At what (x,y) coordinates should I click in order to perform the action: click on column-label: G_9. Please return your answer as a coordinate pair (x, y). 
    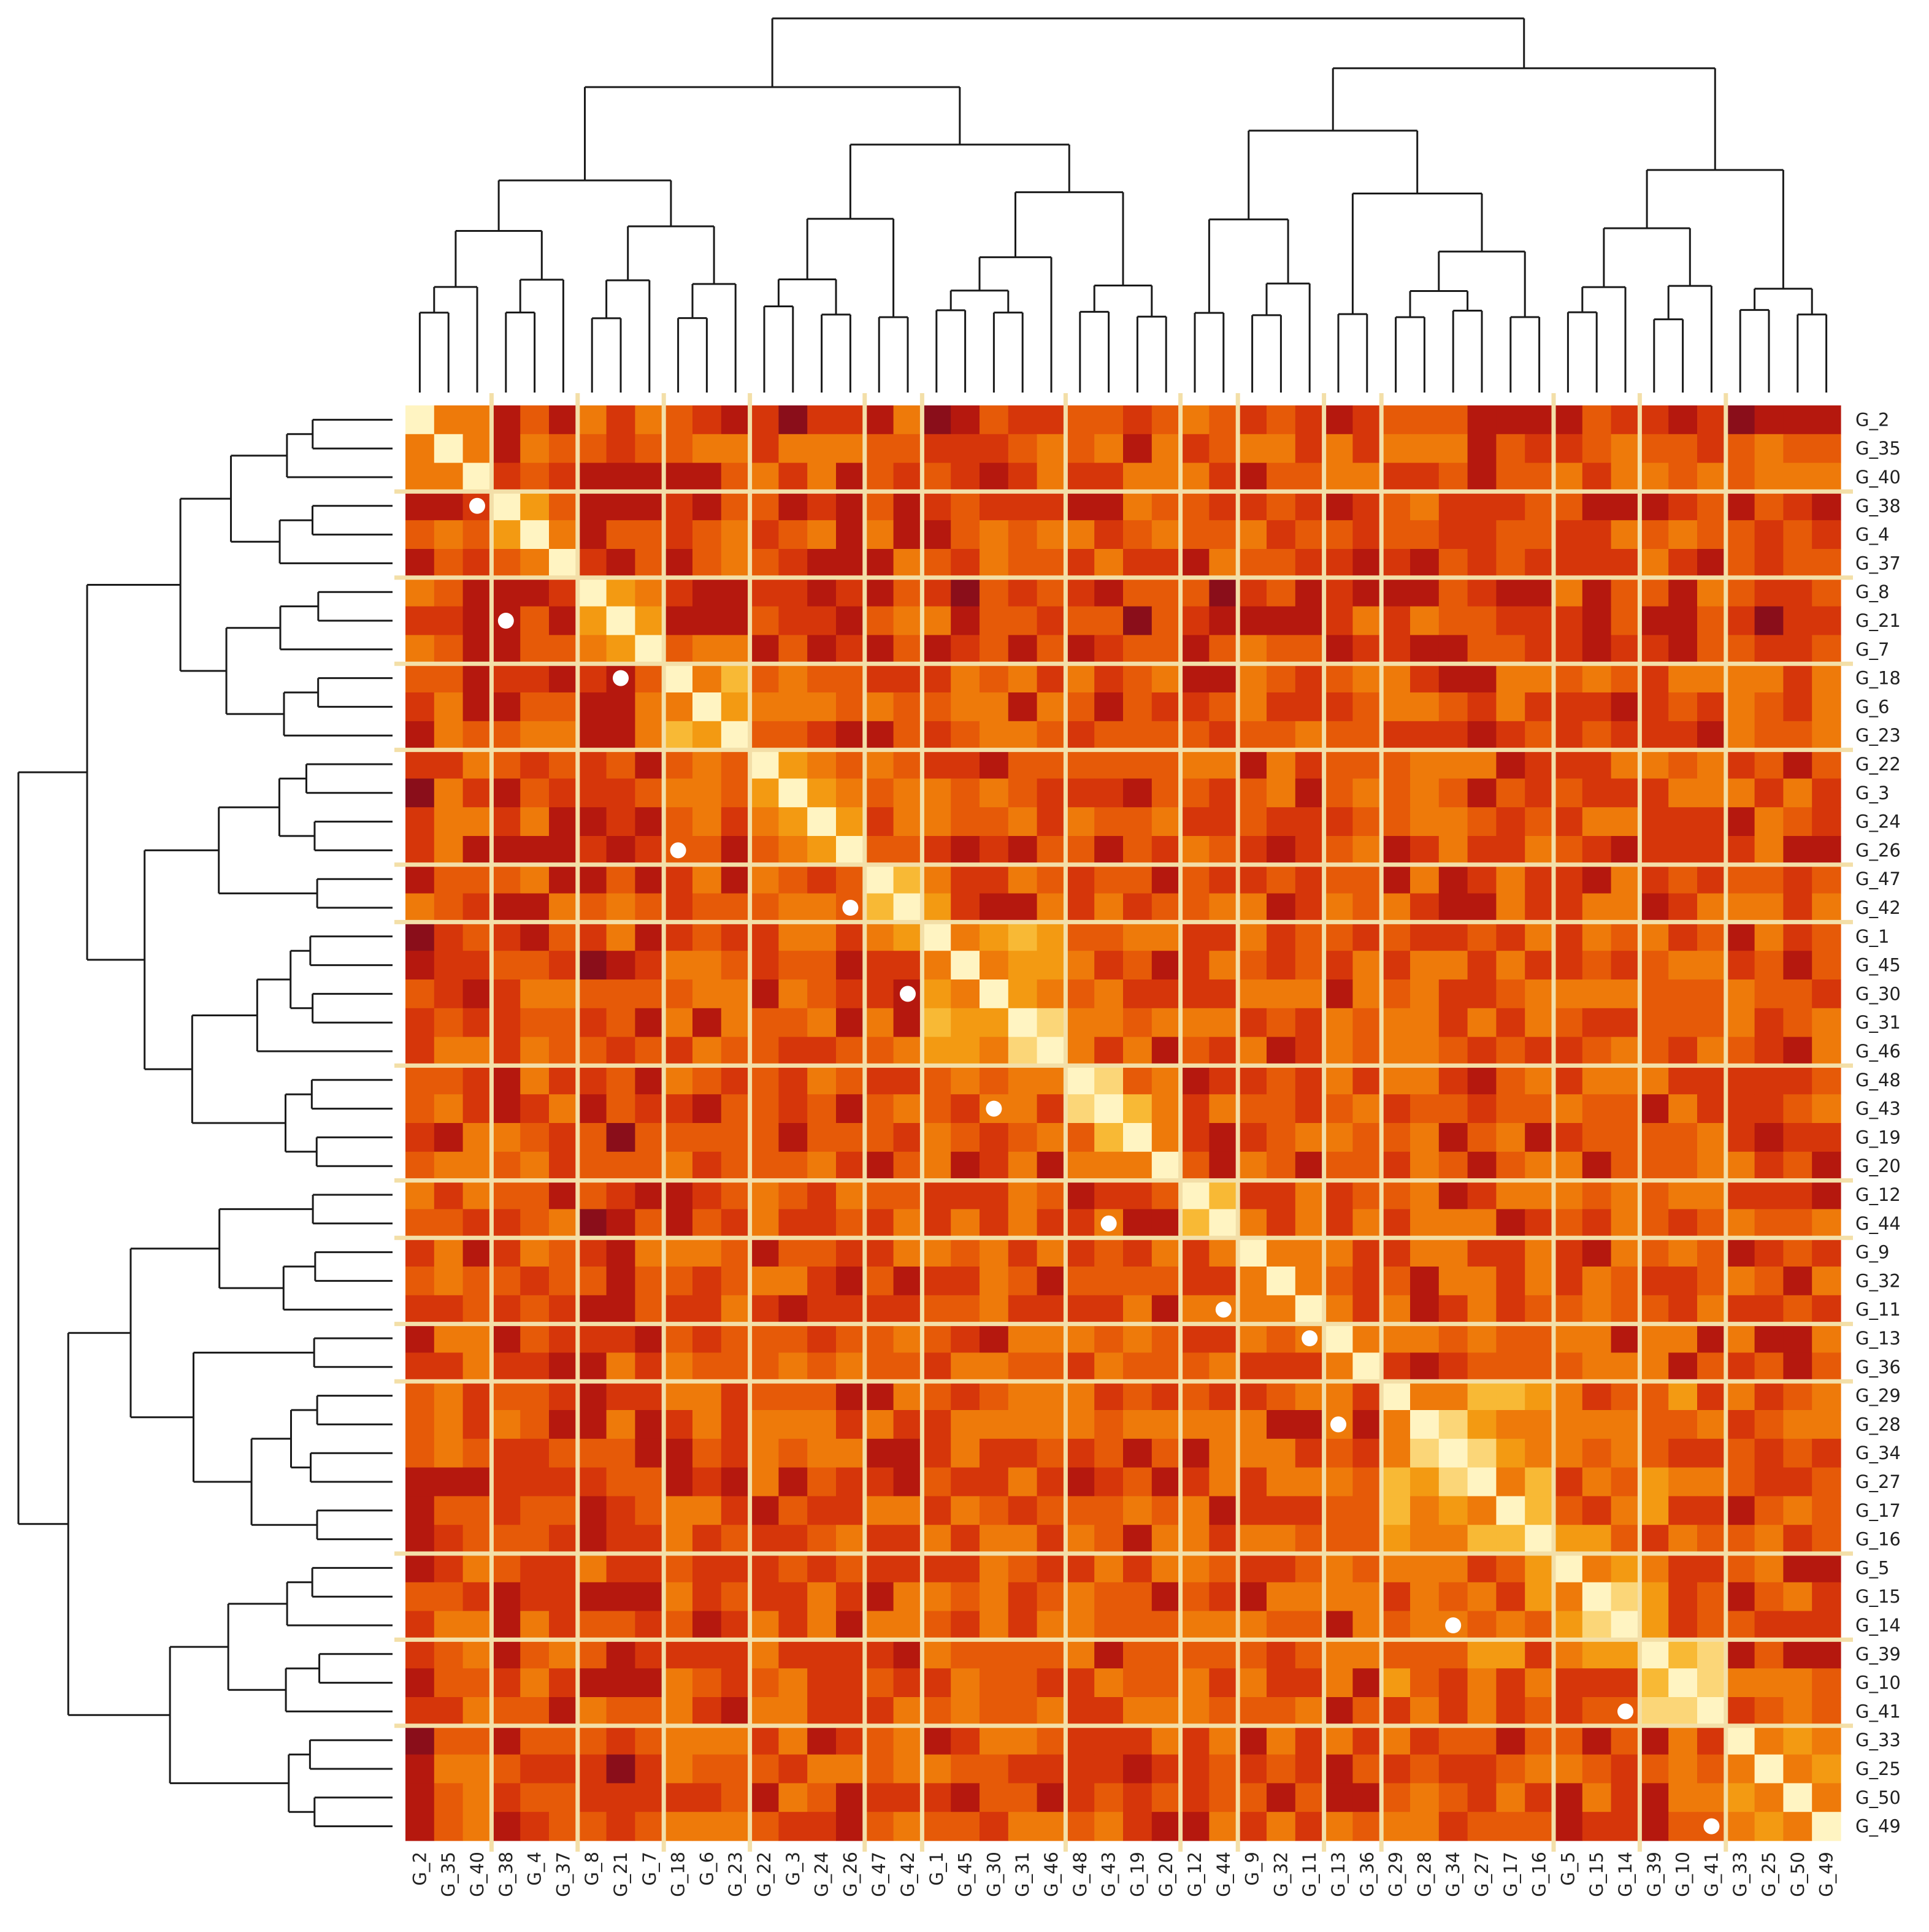
    Looking at the image, I should click on (1252, 1868).